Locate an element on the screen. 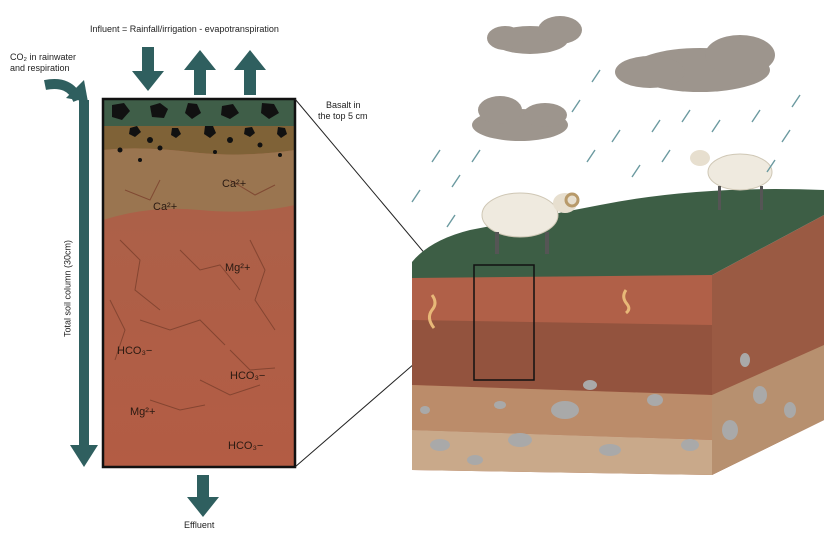  side-clay is located at coordinates (768, 410).